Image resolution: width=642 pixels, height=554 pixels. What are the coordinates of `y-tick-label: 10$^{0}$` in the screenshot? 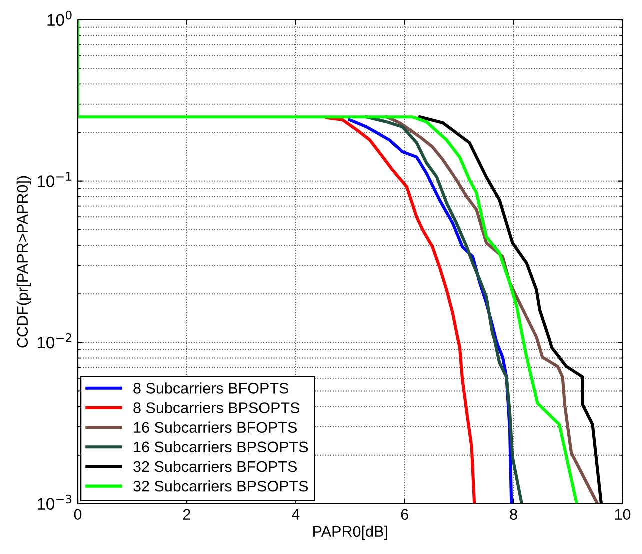 It's located at (60, 18).